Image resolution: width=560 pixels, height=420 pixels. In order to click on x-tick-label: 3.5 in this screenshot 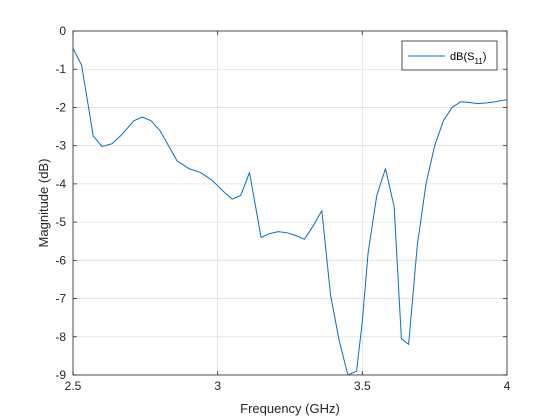, I will do `click(362, 386)`.